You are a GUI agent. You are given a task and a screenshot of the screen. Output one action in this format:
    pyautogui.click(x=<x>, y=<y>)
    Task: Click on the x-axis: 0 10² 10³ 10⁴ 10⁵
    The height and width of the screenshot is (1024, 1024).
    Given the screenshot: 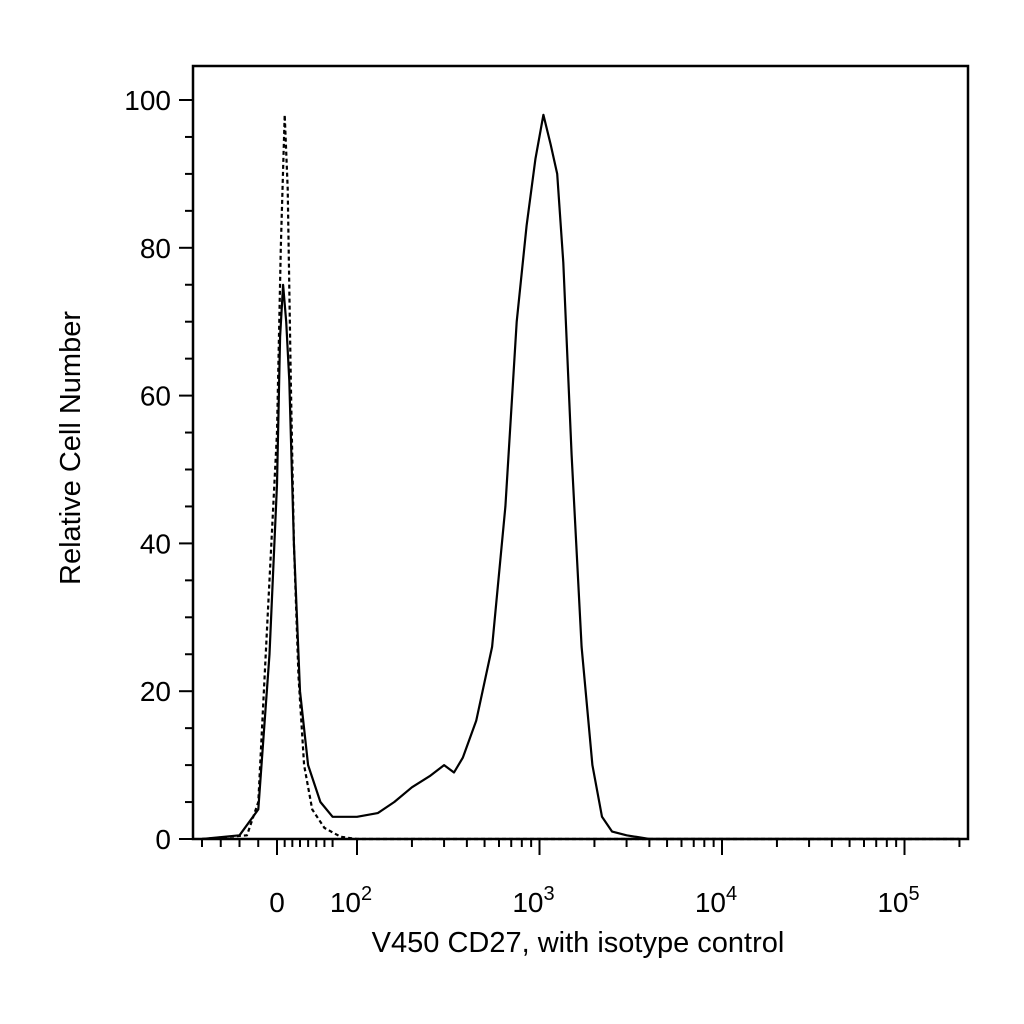 What is the action you would take?
    pyautogui.click(x=581, y=878)
    